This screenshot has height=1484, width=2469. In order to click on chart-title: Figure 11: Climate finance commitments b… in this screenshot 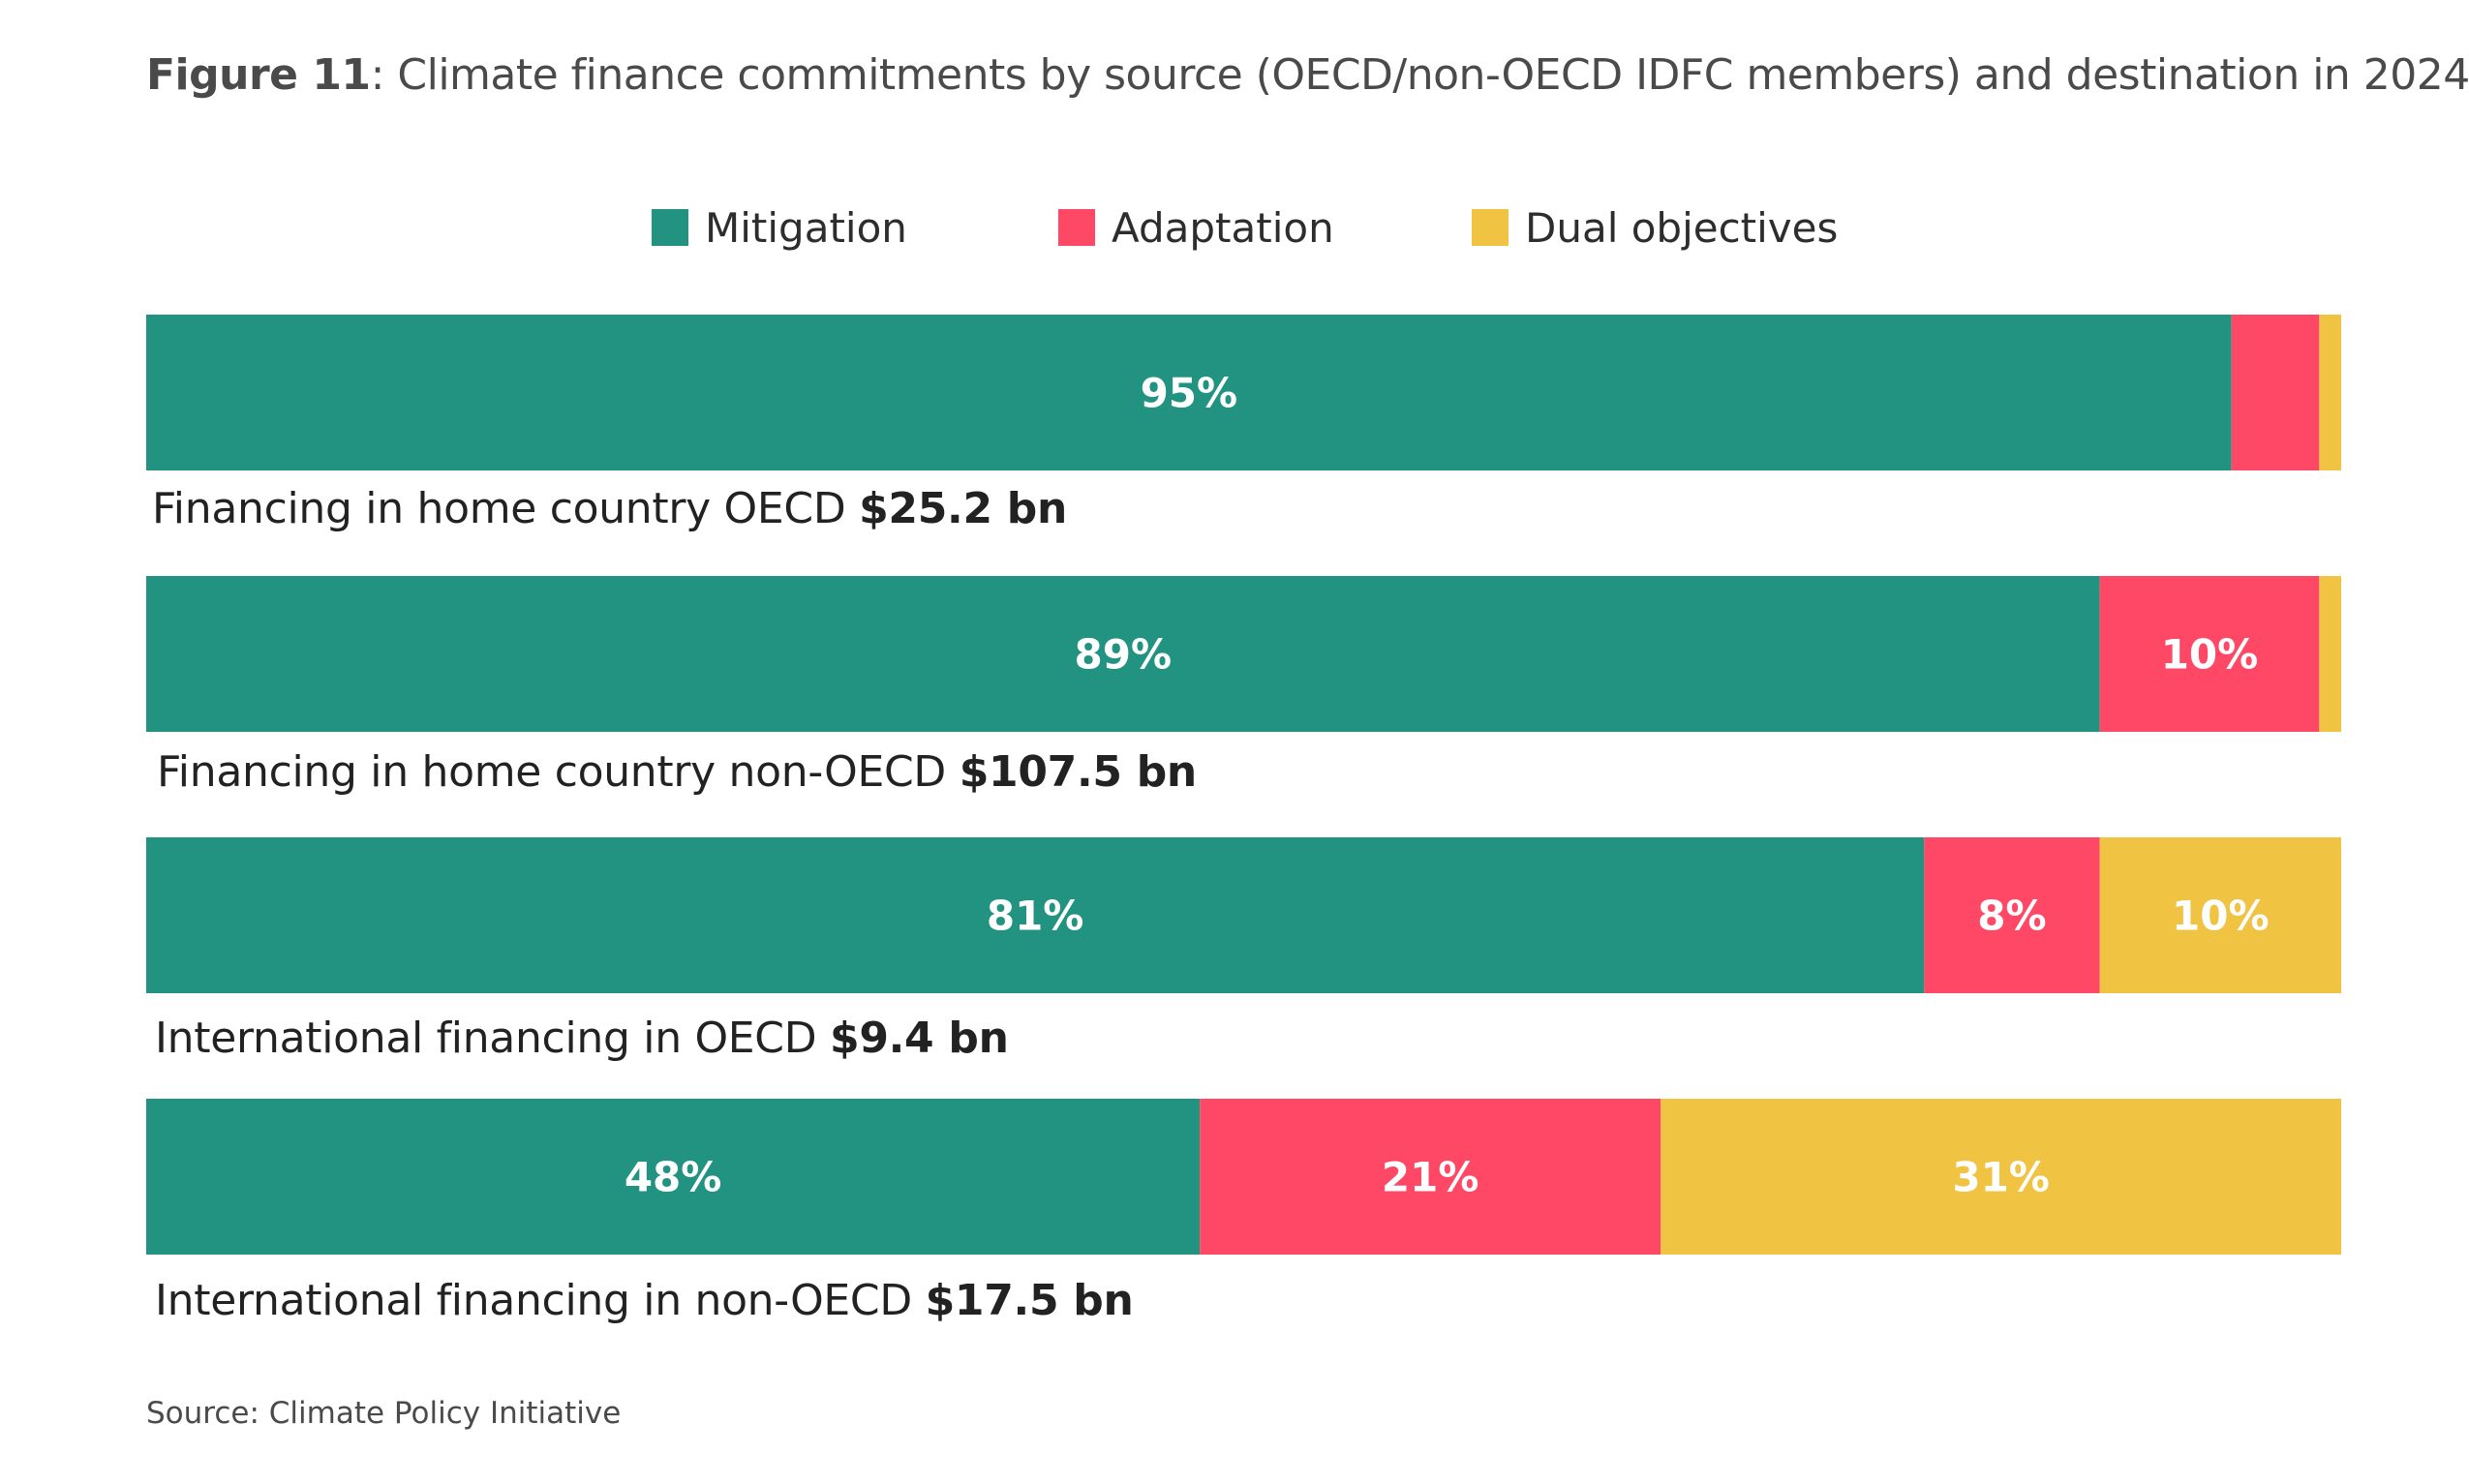, I will do `click(1307, 75)`.